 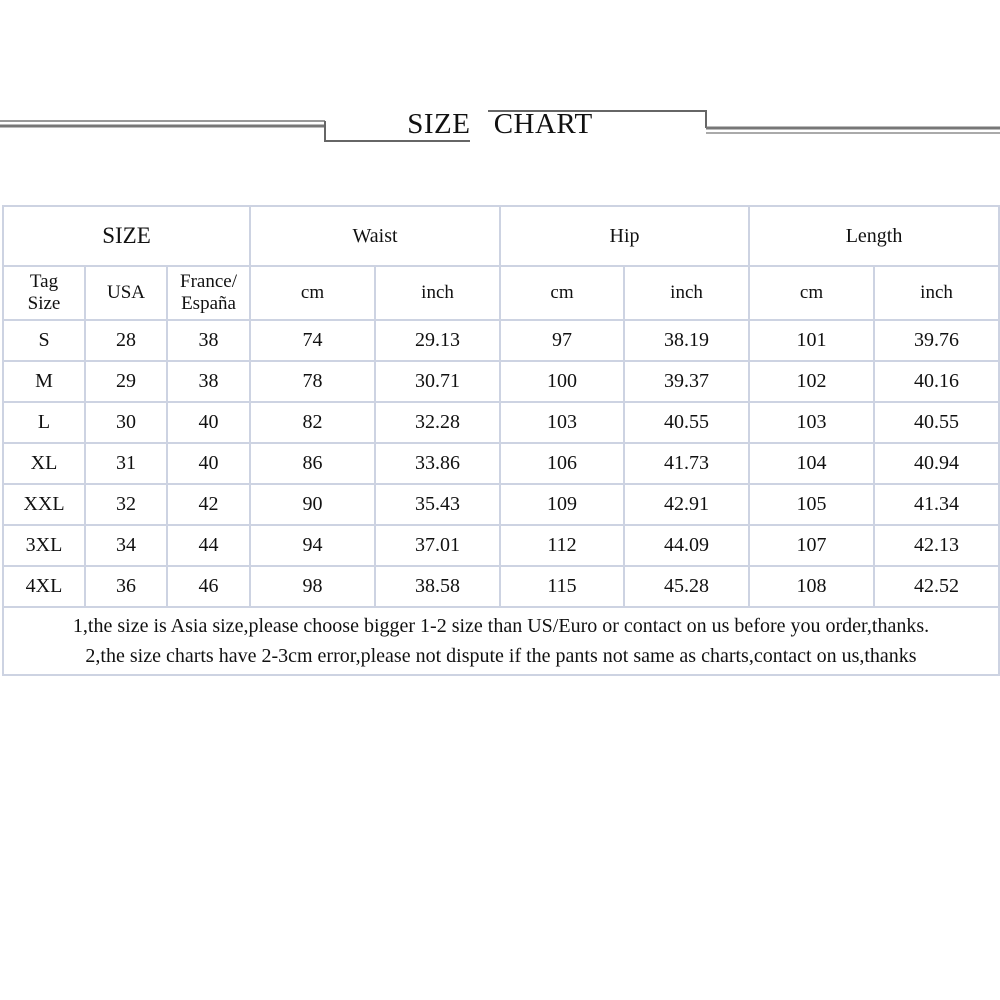 I want to click on table-cell: 39.37, so click(x=687, y=381).